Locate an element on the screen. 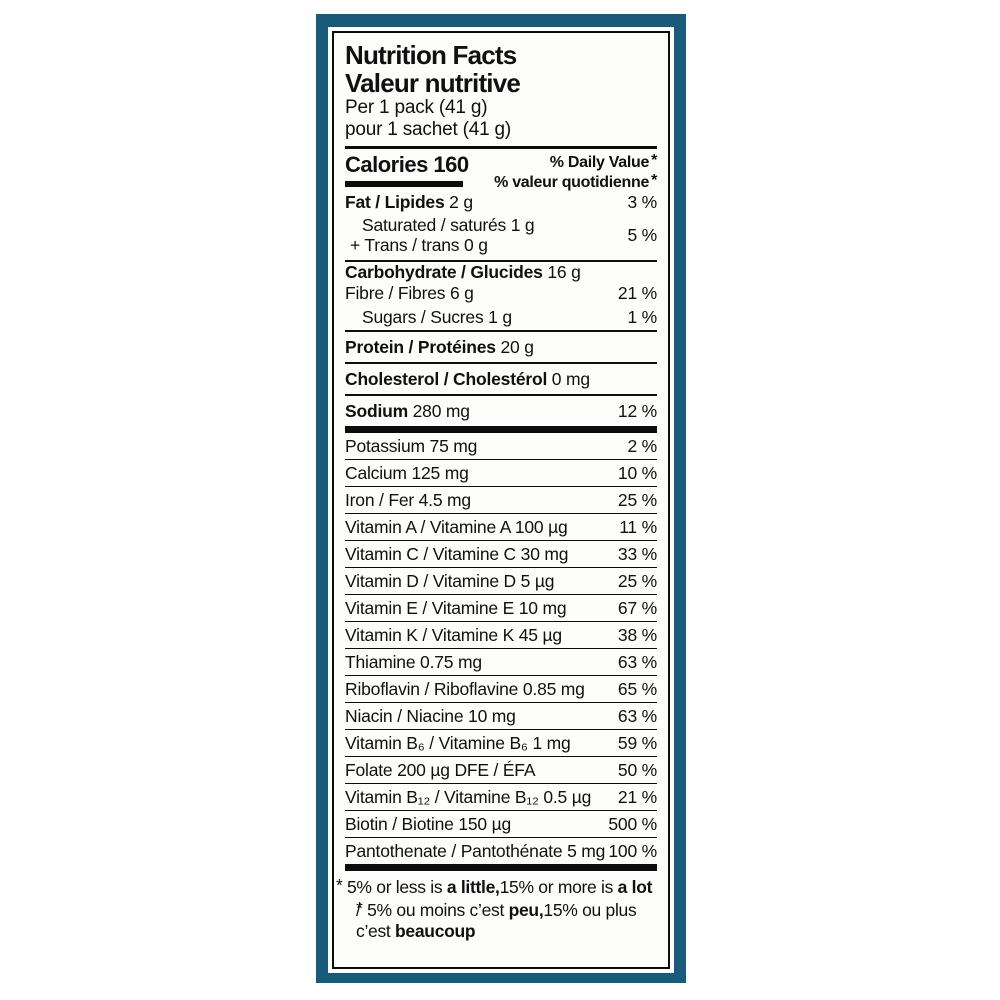 This screenshot has width=1000, height=1000. sodium-row: Sodium 280 mg 12 % is located at coordinates (501, 411).